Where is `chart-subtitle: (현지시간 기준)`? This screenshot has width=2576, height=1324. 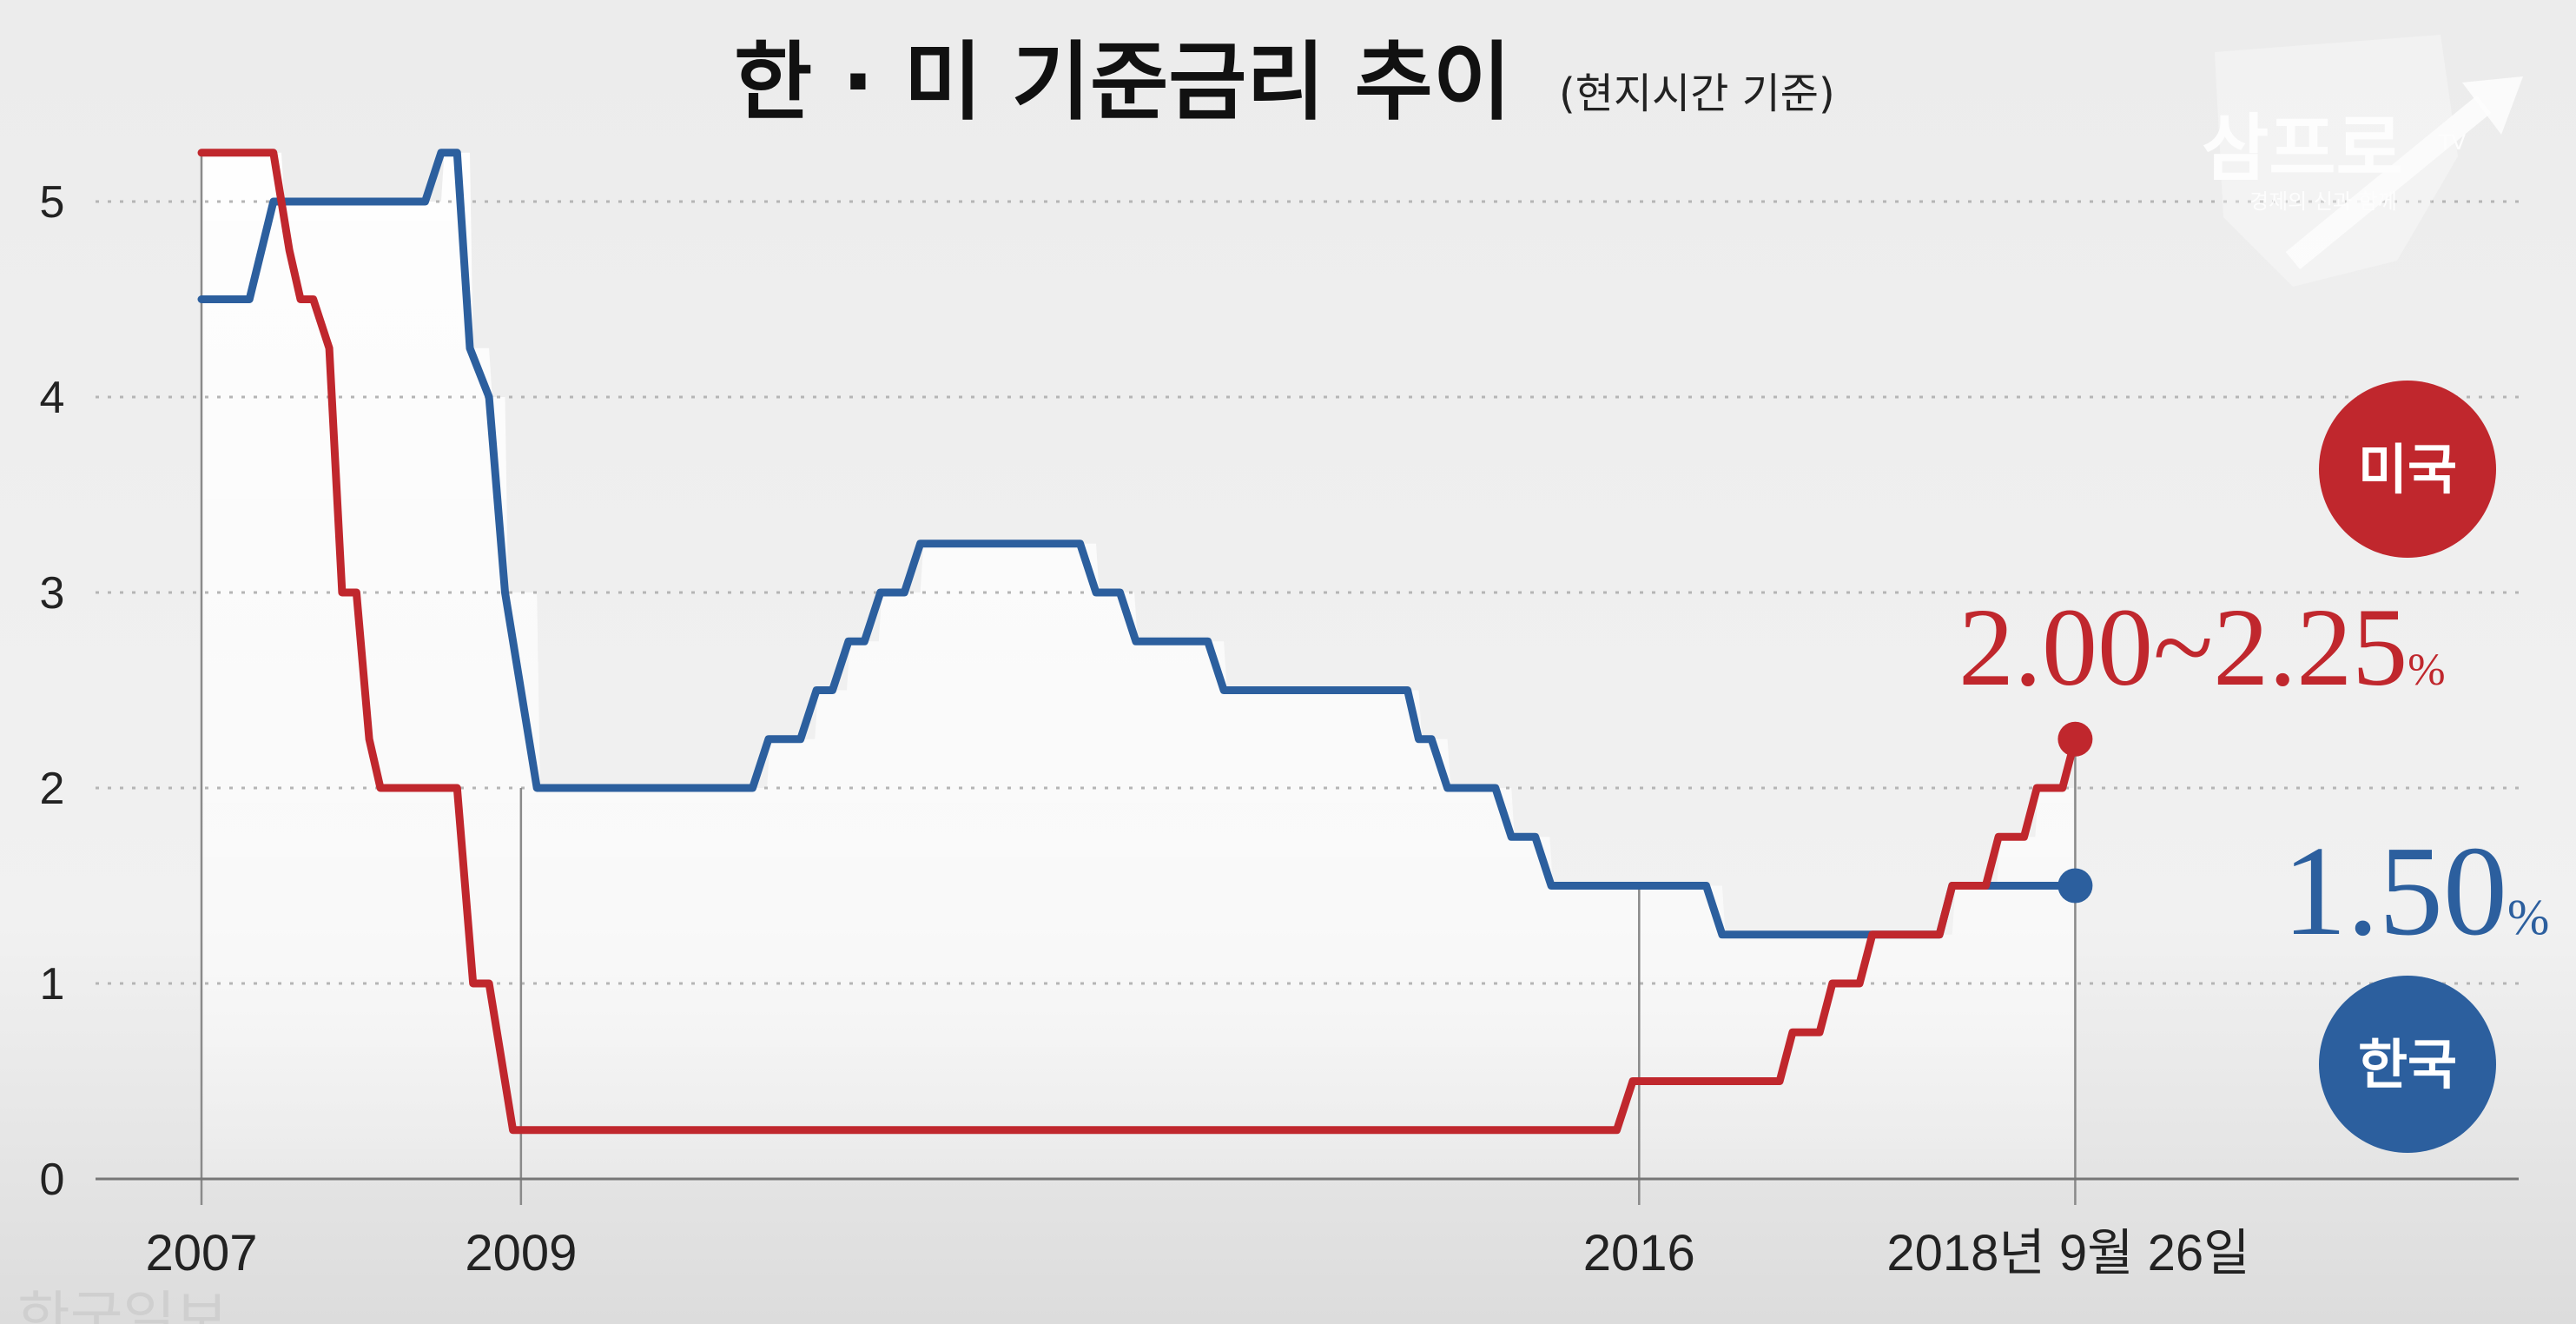 chart-subtitle: (현지시간 기준) is located at coordinates (1697, 94).